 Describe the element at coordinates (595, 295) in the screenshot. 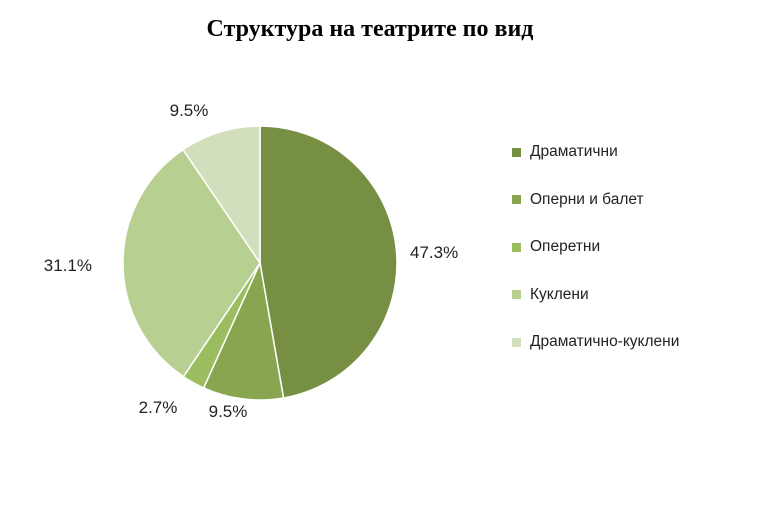

I see `legend-item-4: Куклени` at that location.